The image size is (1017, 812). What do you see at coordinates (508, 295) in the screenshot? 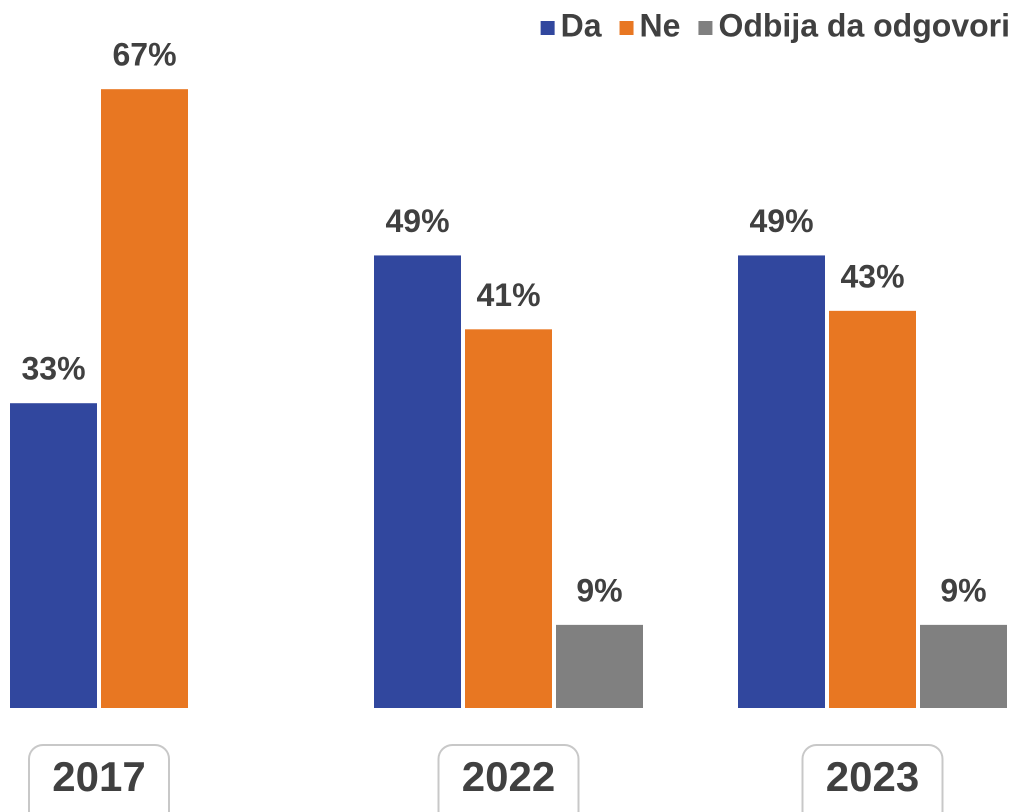
I see `data-label: 41%` at bounding box center [508, 295].